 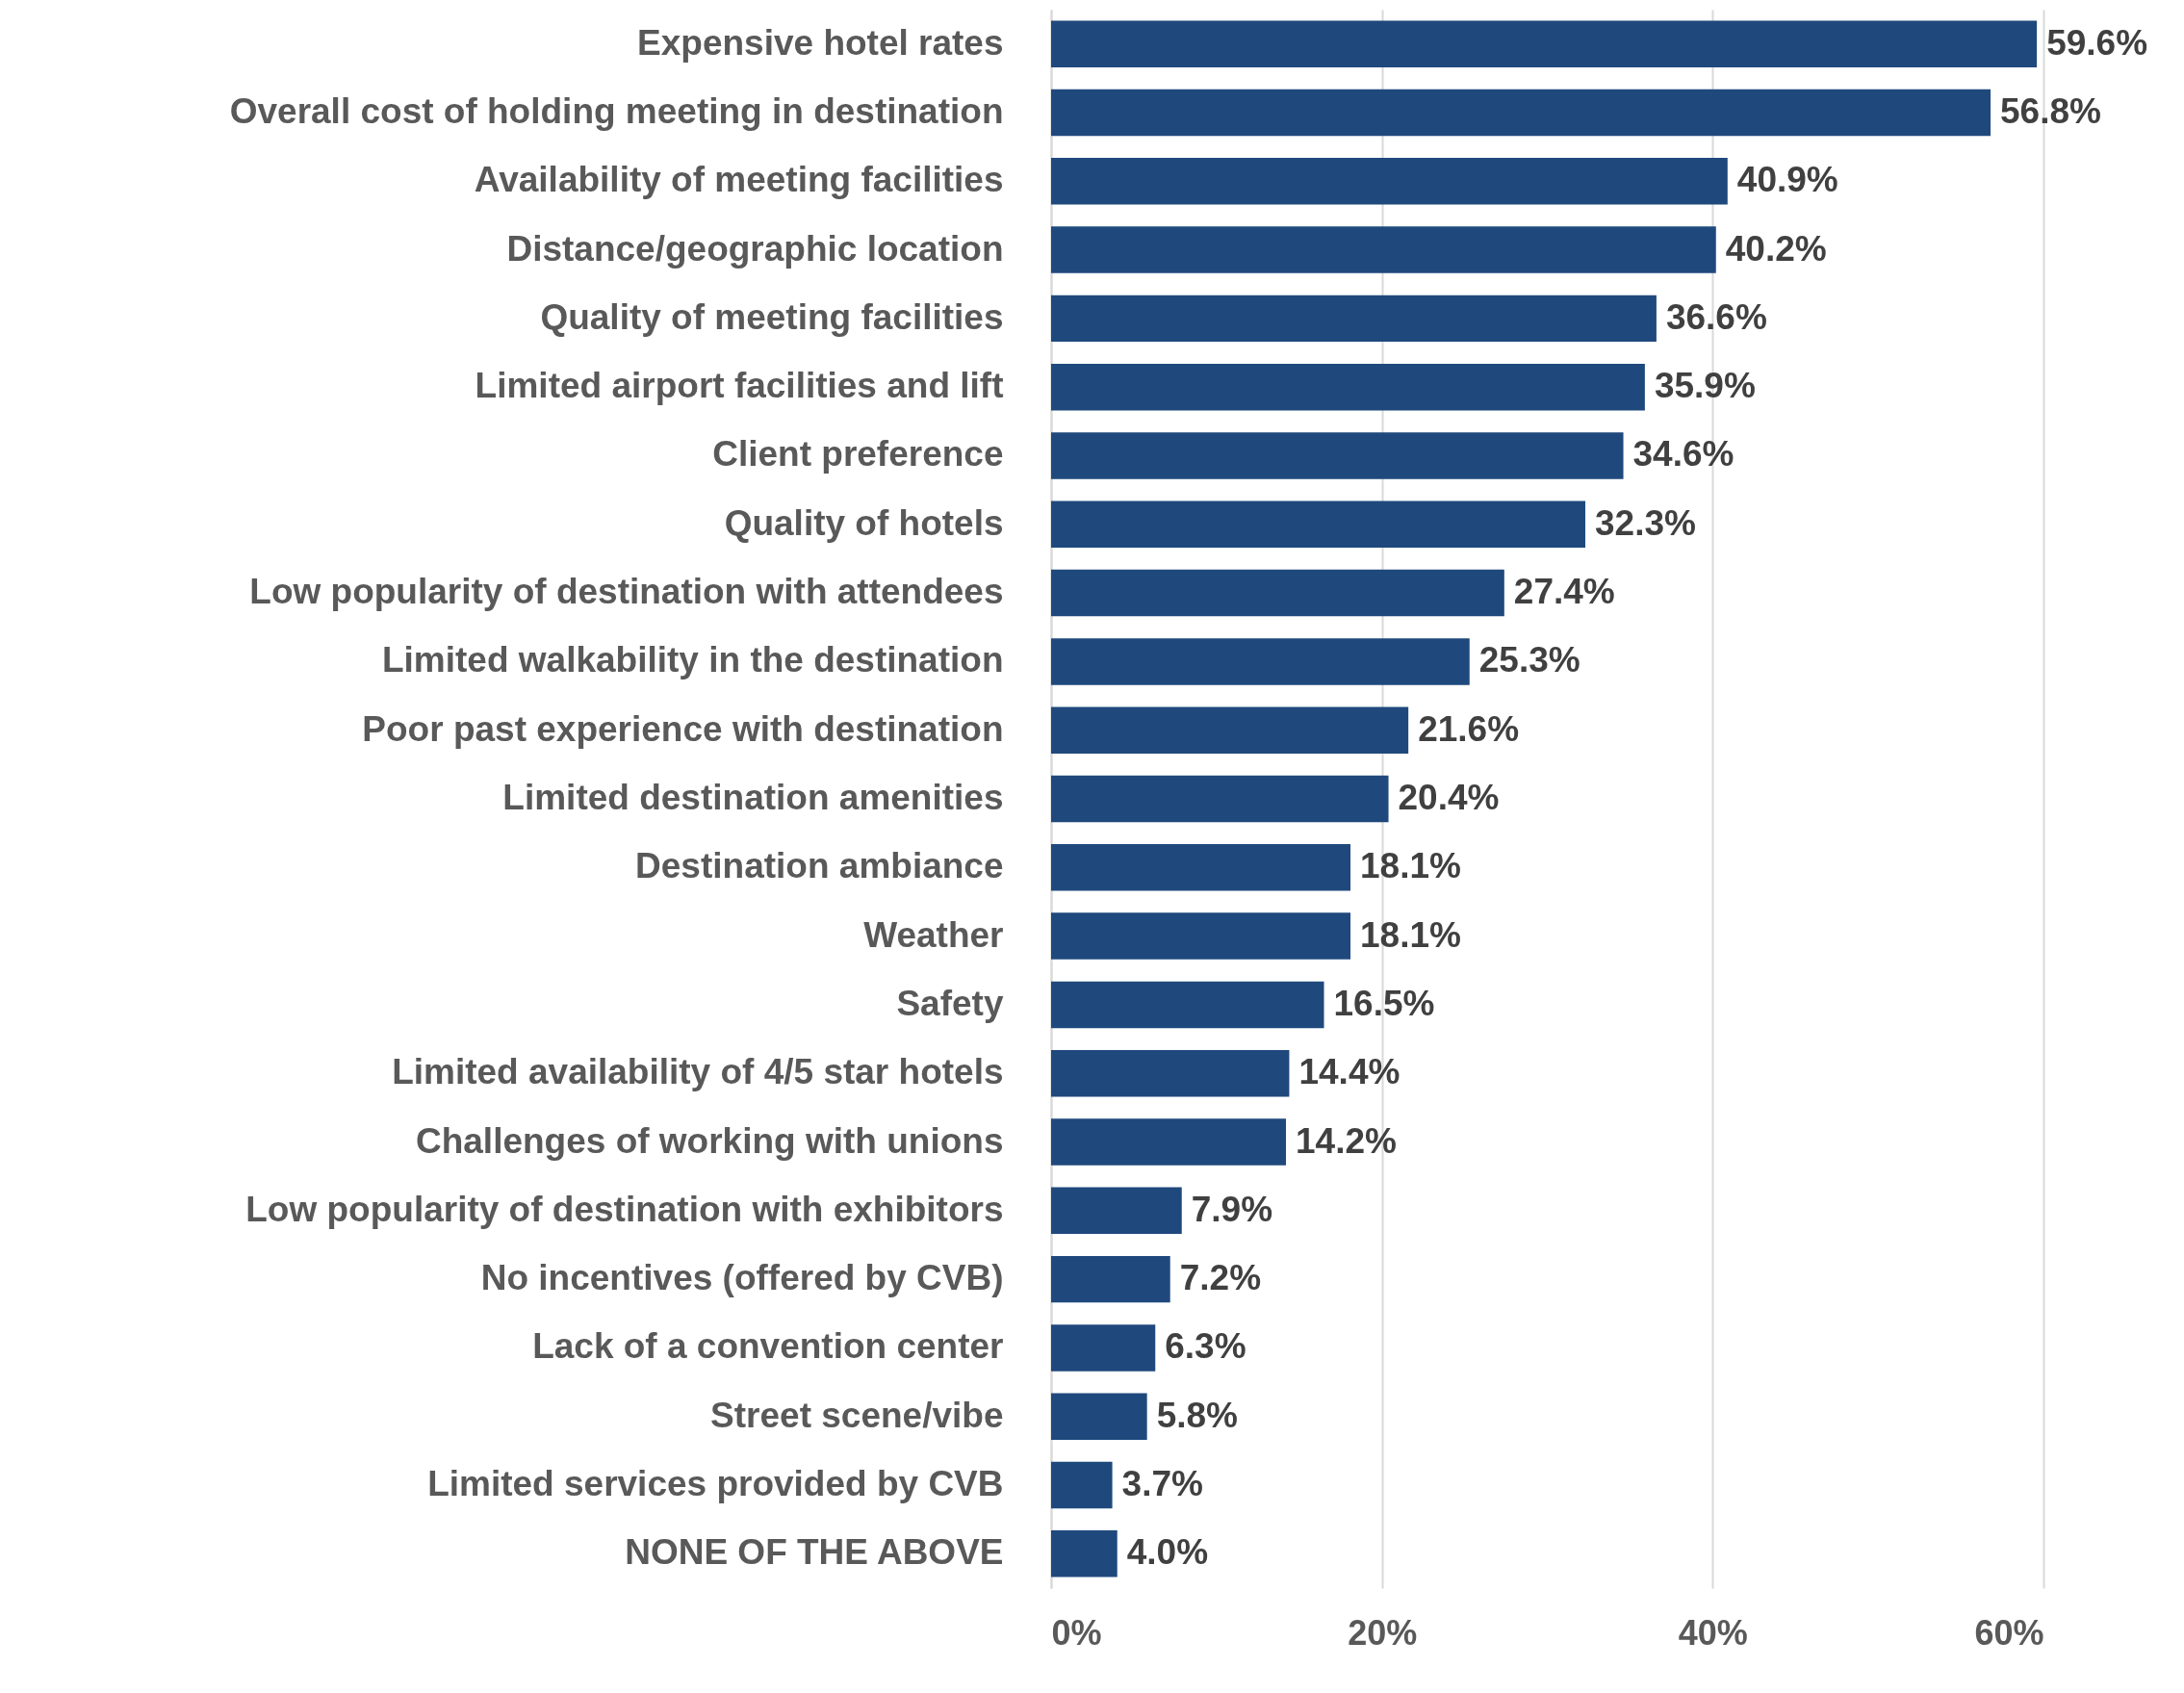 I want to click on y-tick-label: Quality of hotels, so click(x=864, y=522).